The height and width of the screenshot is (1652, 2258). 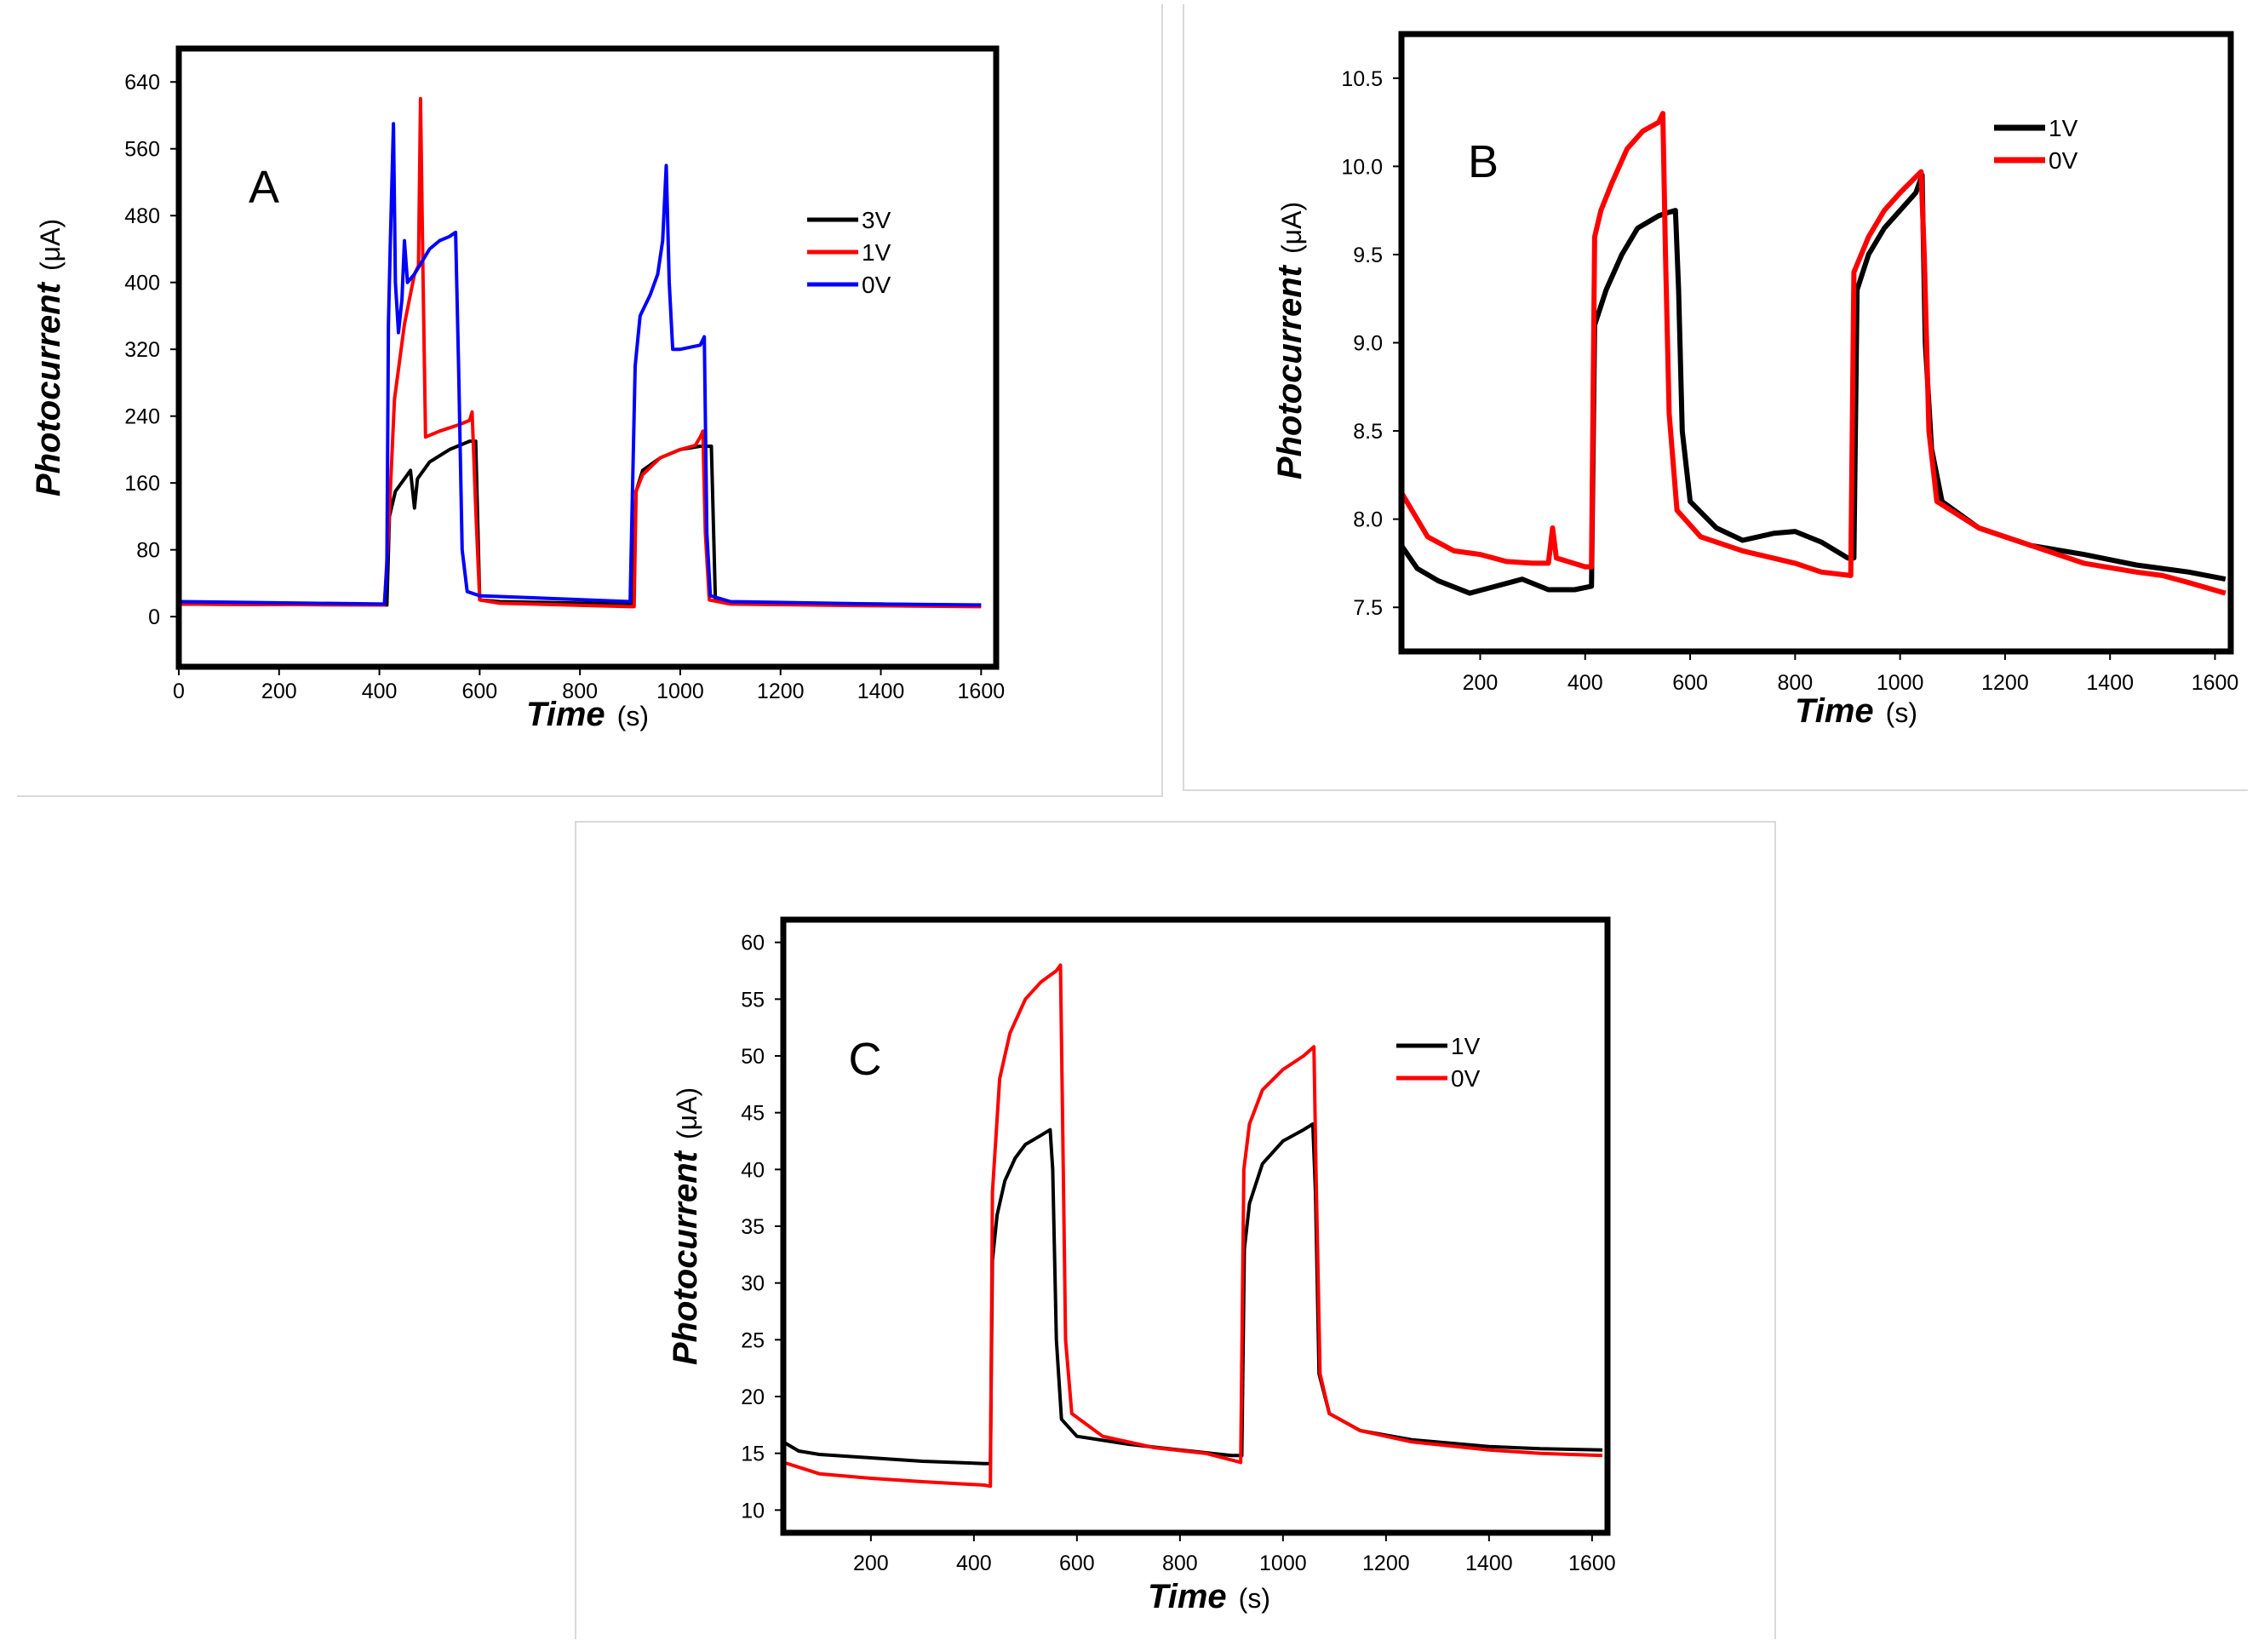 I want to click on y-tick-label: 9.0, so click(x=1368, y=344).